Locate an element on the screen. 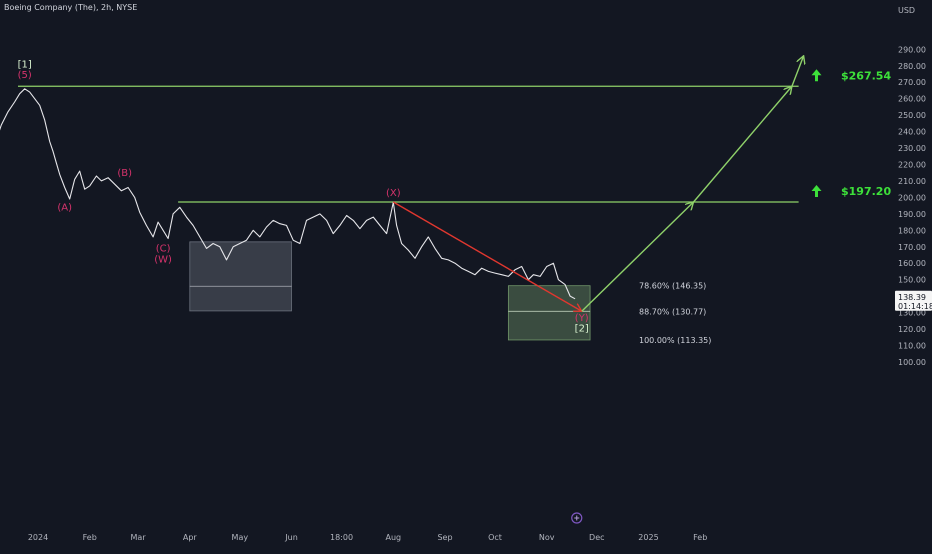 The image size is (932, 554). x-tick-label: 2024 is located at coordinates (38, 537).